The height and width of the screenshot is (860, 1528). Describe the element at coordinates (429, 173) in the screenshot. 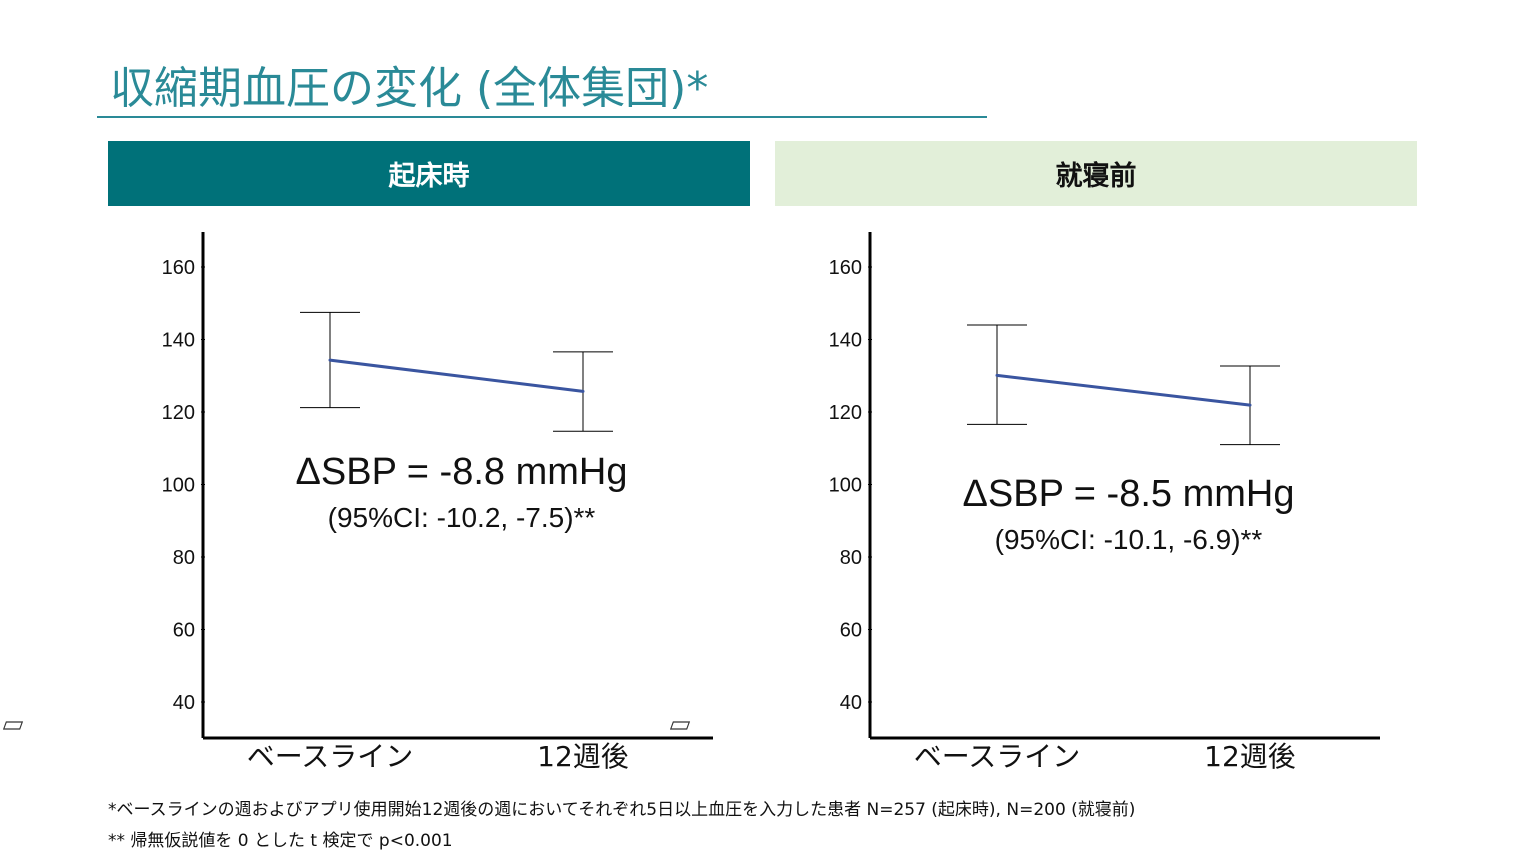

I see `panel-header-wakeup: 起床時` at that location.